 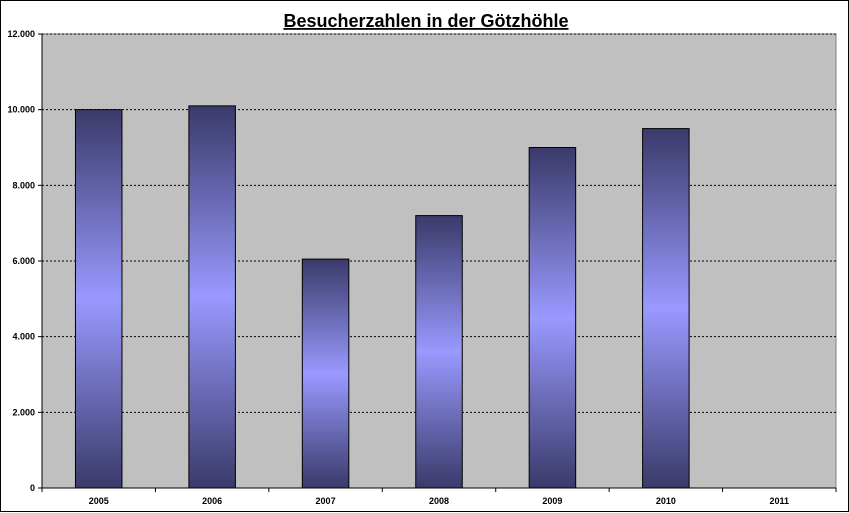 I want to click on y-tick-label: 10.000, so click(x=21, y=110).